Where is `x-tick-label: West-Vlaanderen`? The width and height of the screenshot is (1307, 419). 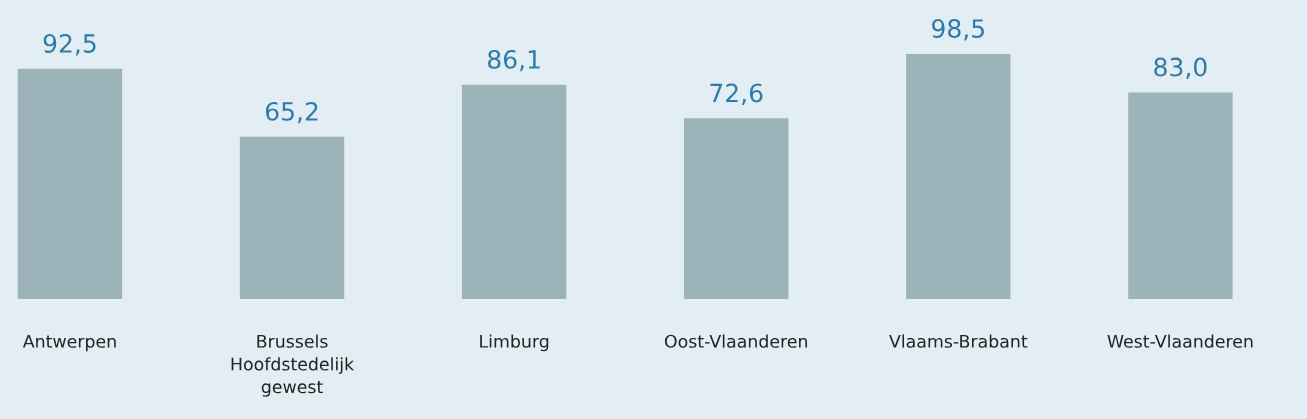
x-tick-label: West-Vlaanderen is located at coordinates (1180, 341).